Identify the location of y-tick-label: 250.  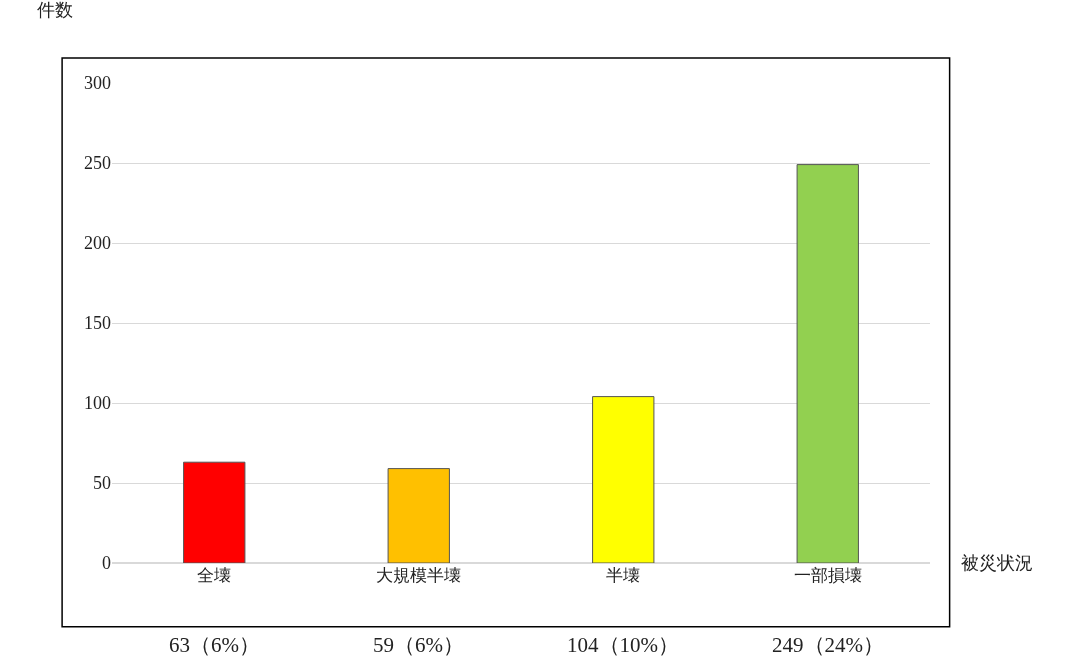
(97, 163).